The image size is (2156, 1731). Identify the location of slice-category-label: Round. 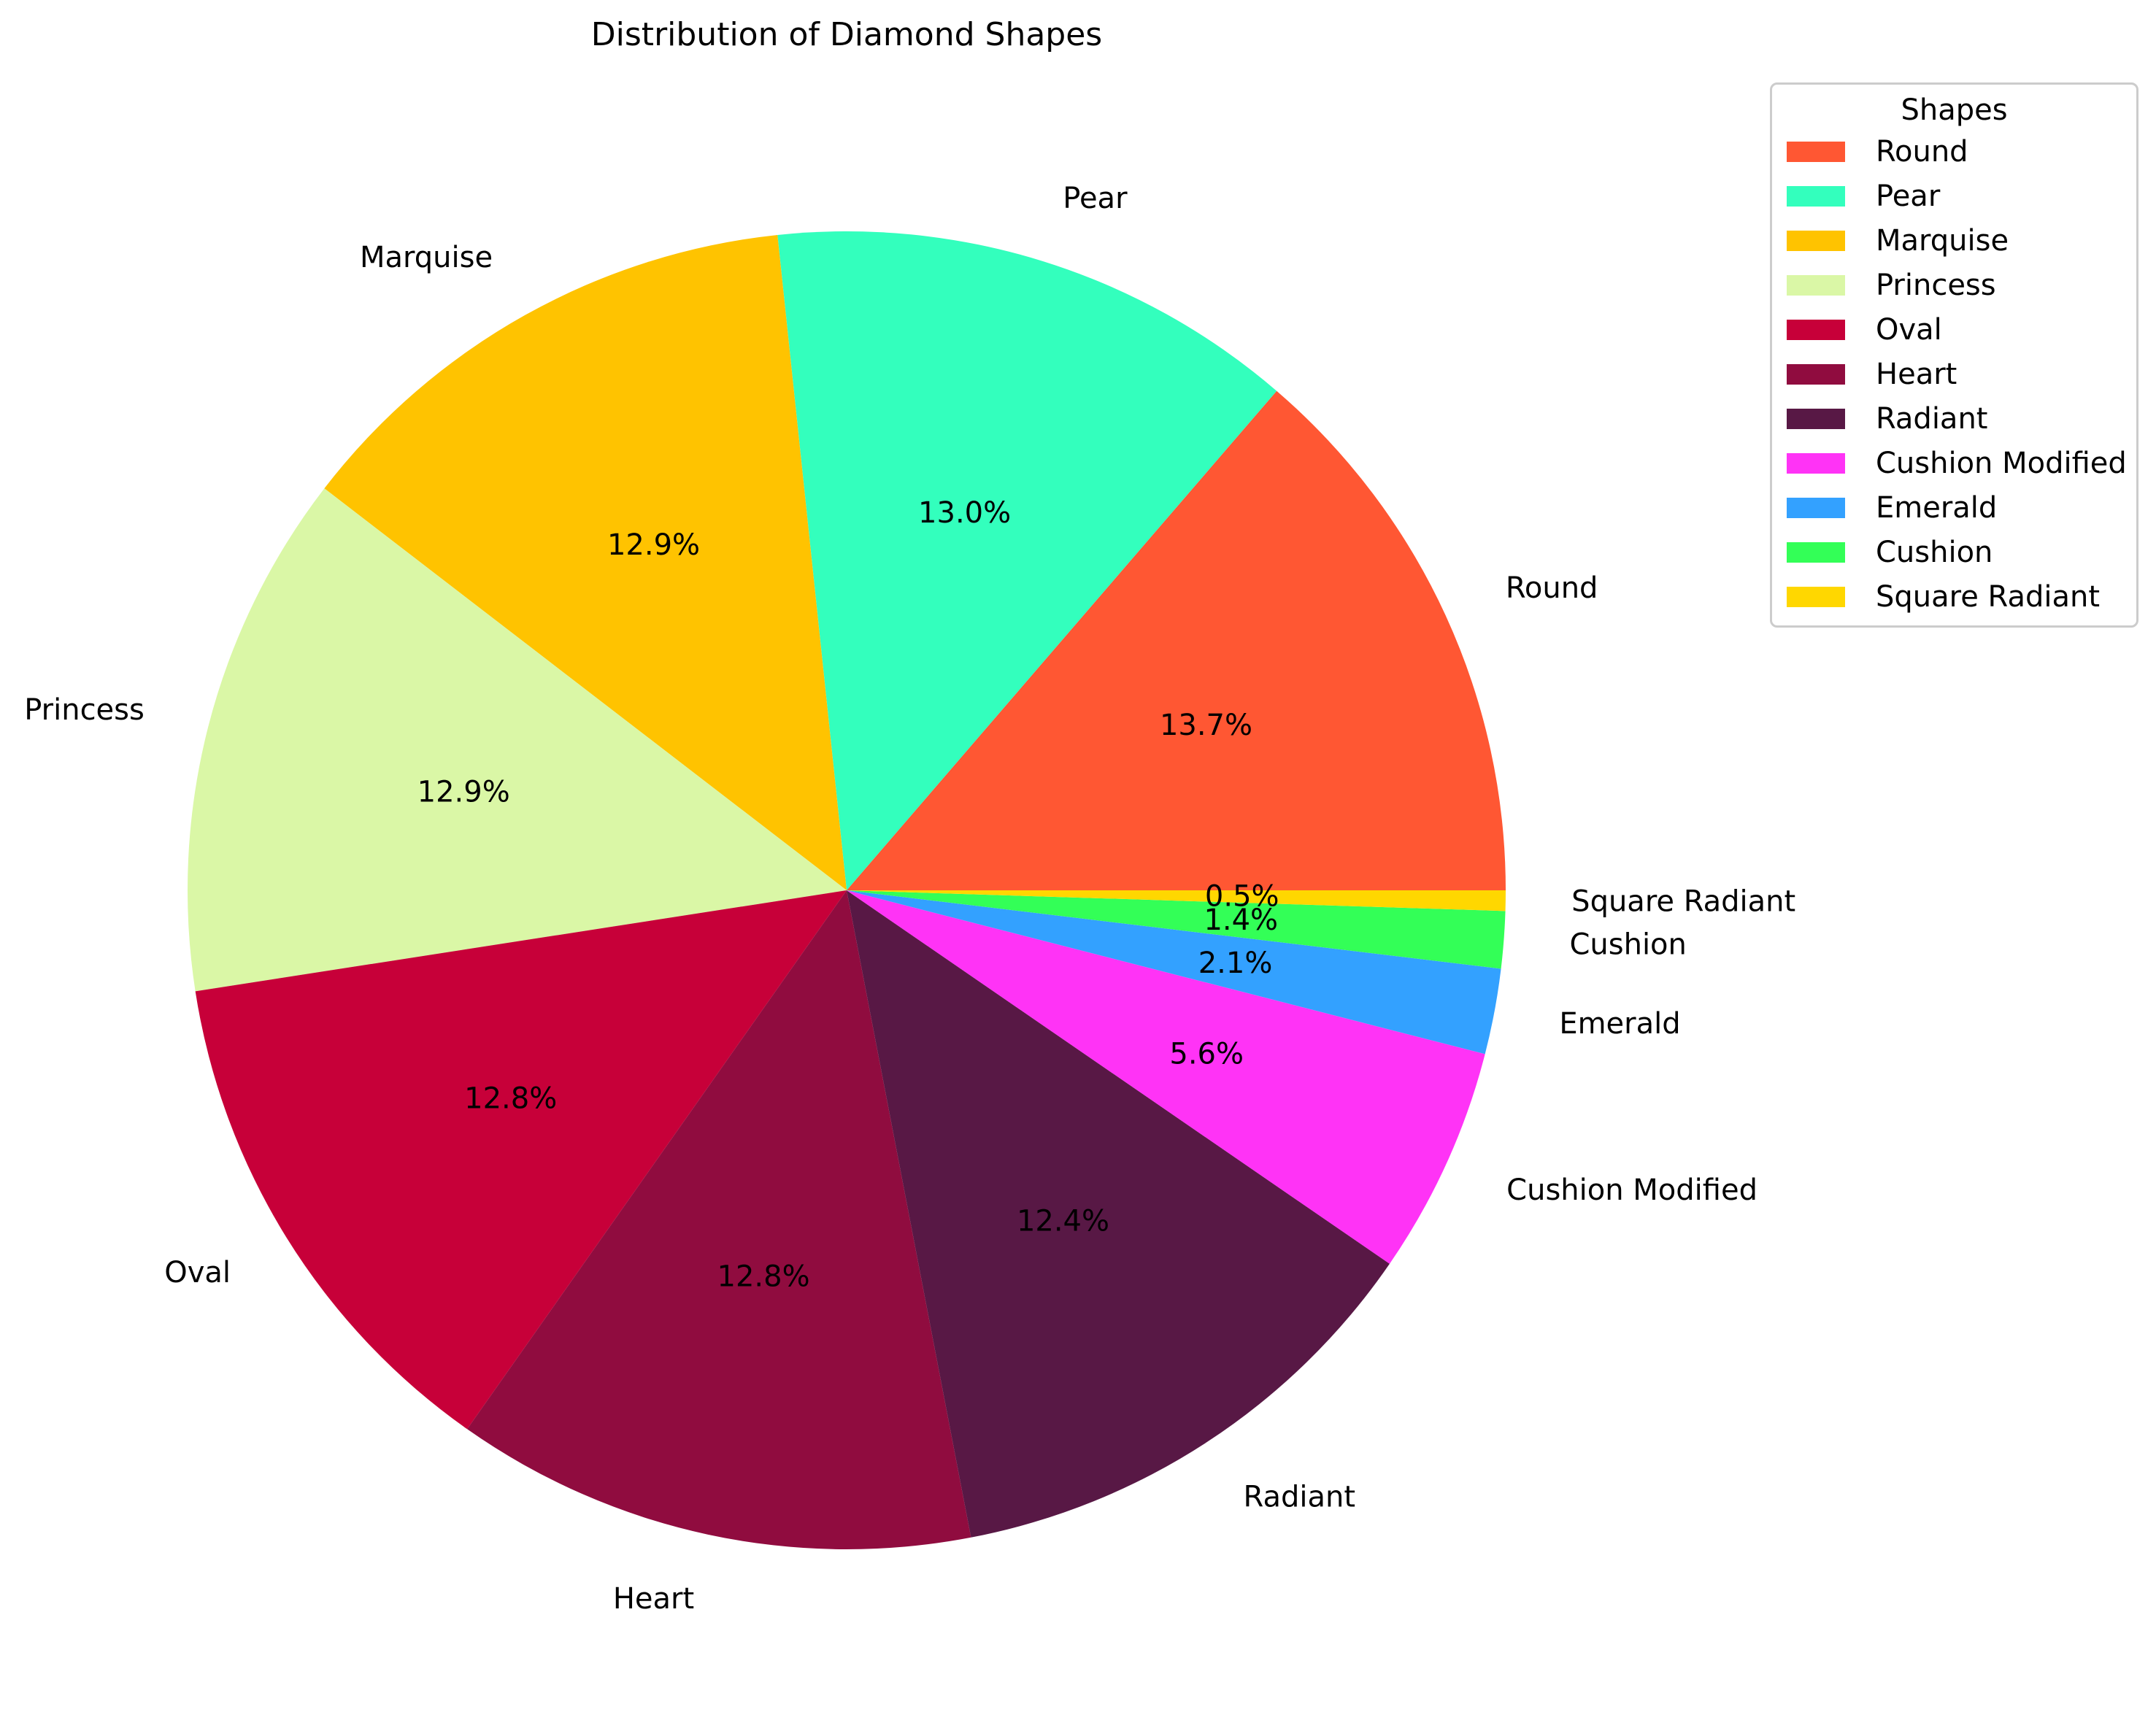
(1552, 588).